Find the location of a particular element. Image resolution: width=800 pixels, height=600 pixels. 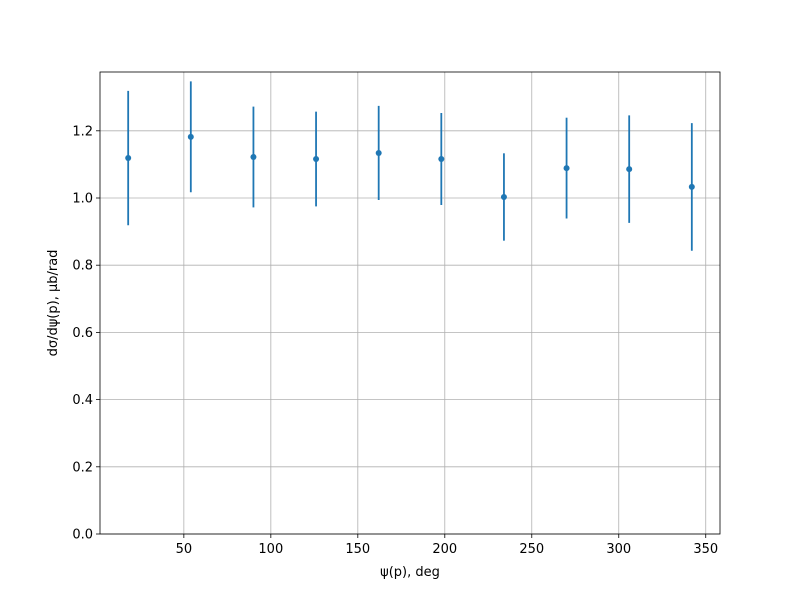

x-tick-label: 50 is located at coordinates (184, 549).